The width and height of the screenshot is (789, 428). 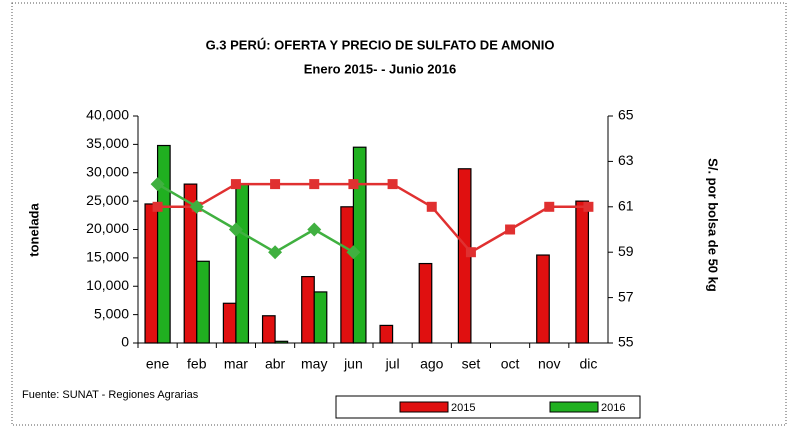 What do you see at coordinates (275, 364) in the screenshot?
I see `x-tick-label: abr` at bounding box center [275, 364].